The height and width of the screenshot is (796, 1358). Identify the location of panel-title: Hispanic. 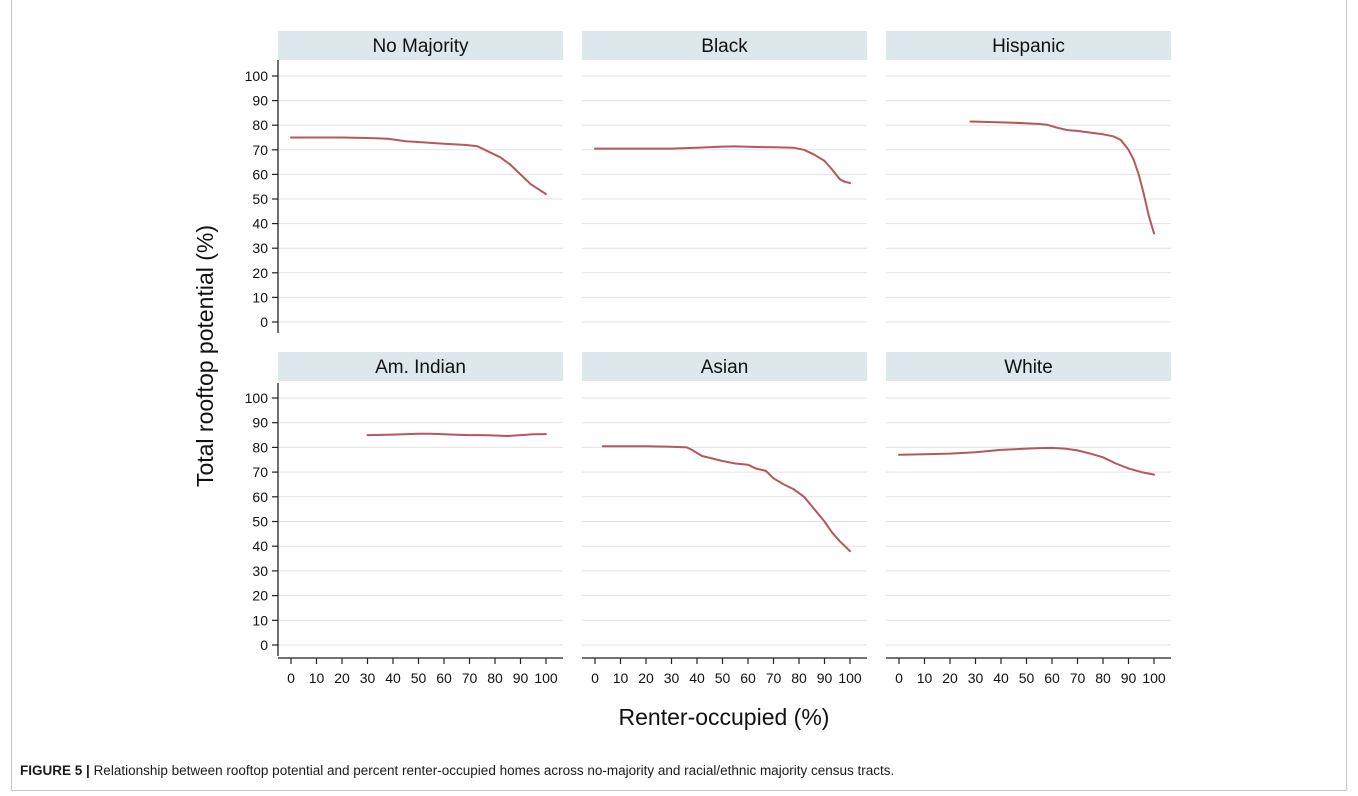
(1028, 46).